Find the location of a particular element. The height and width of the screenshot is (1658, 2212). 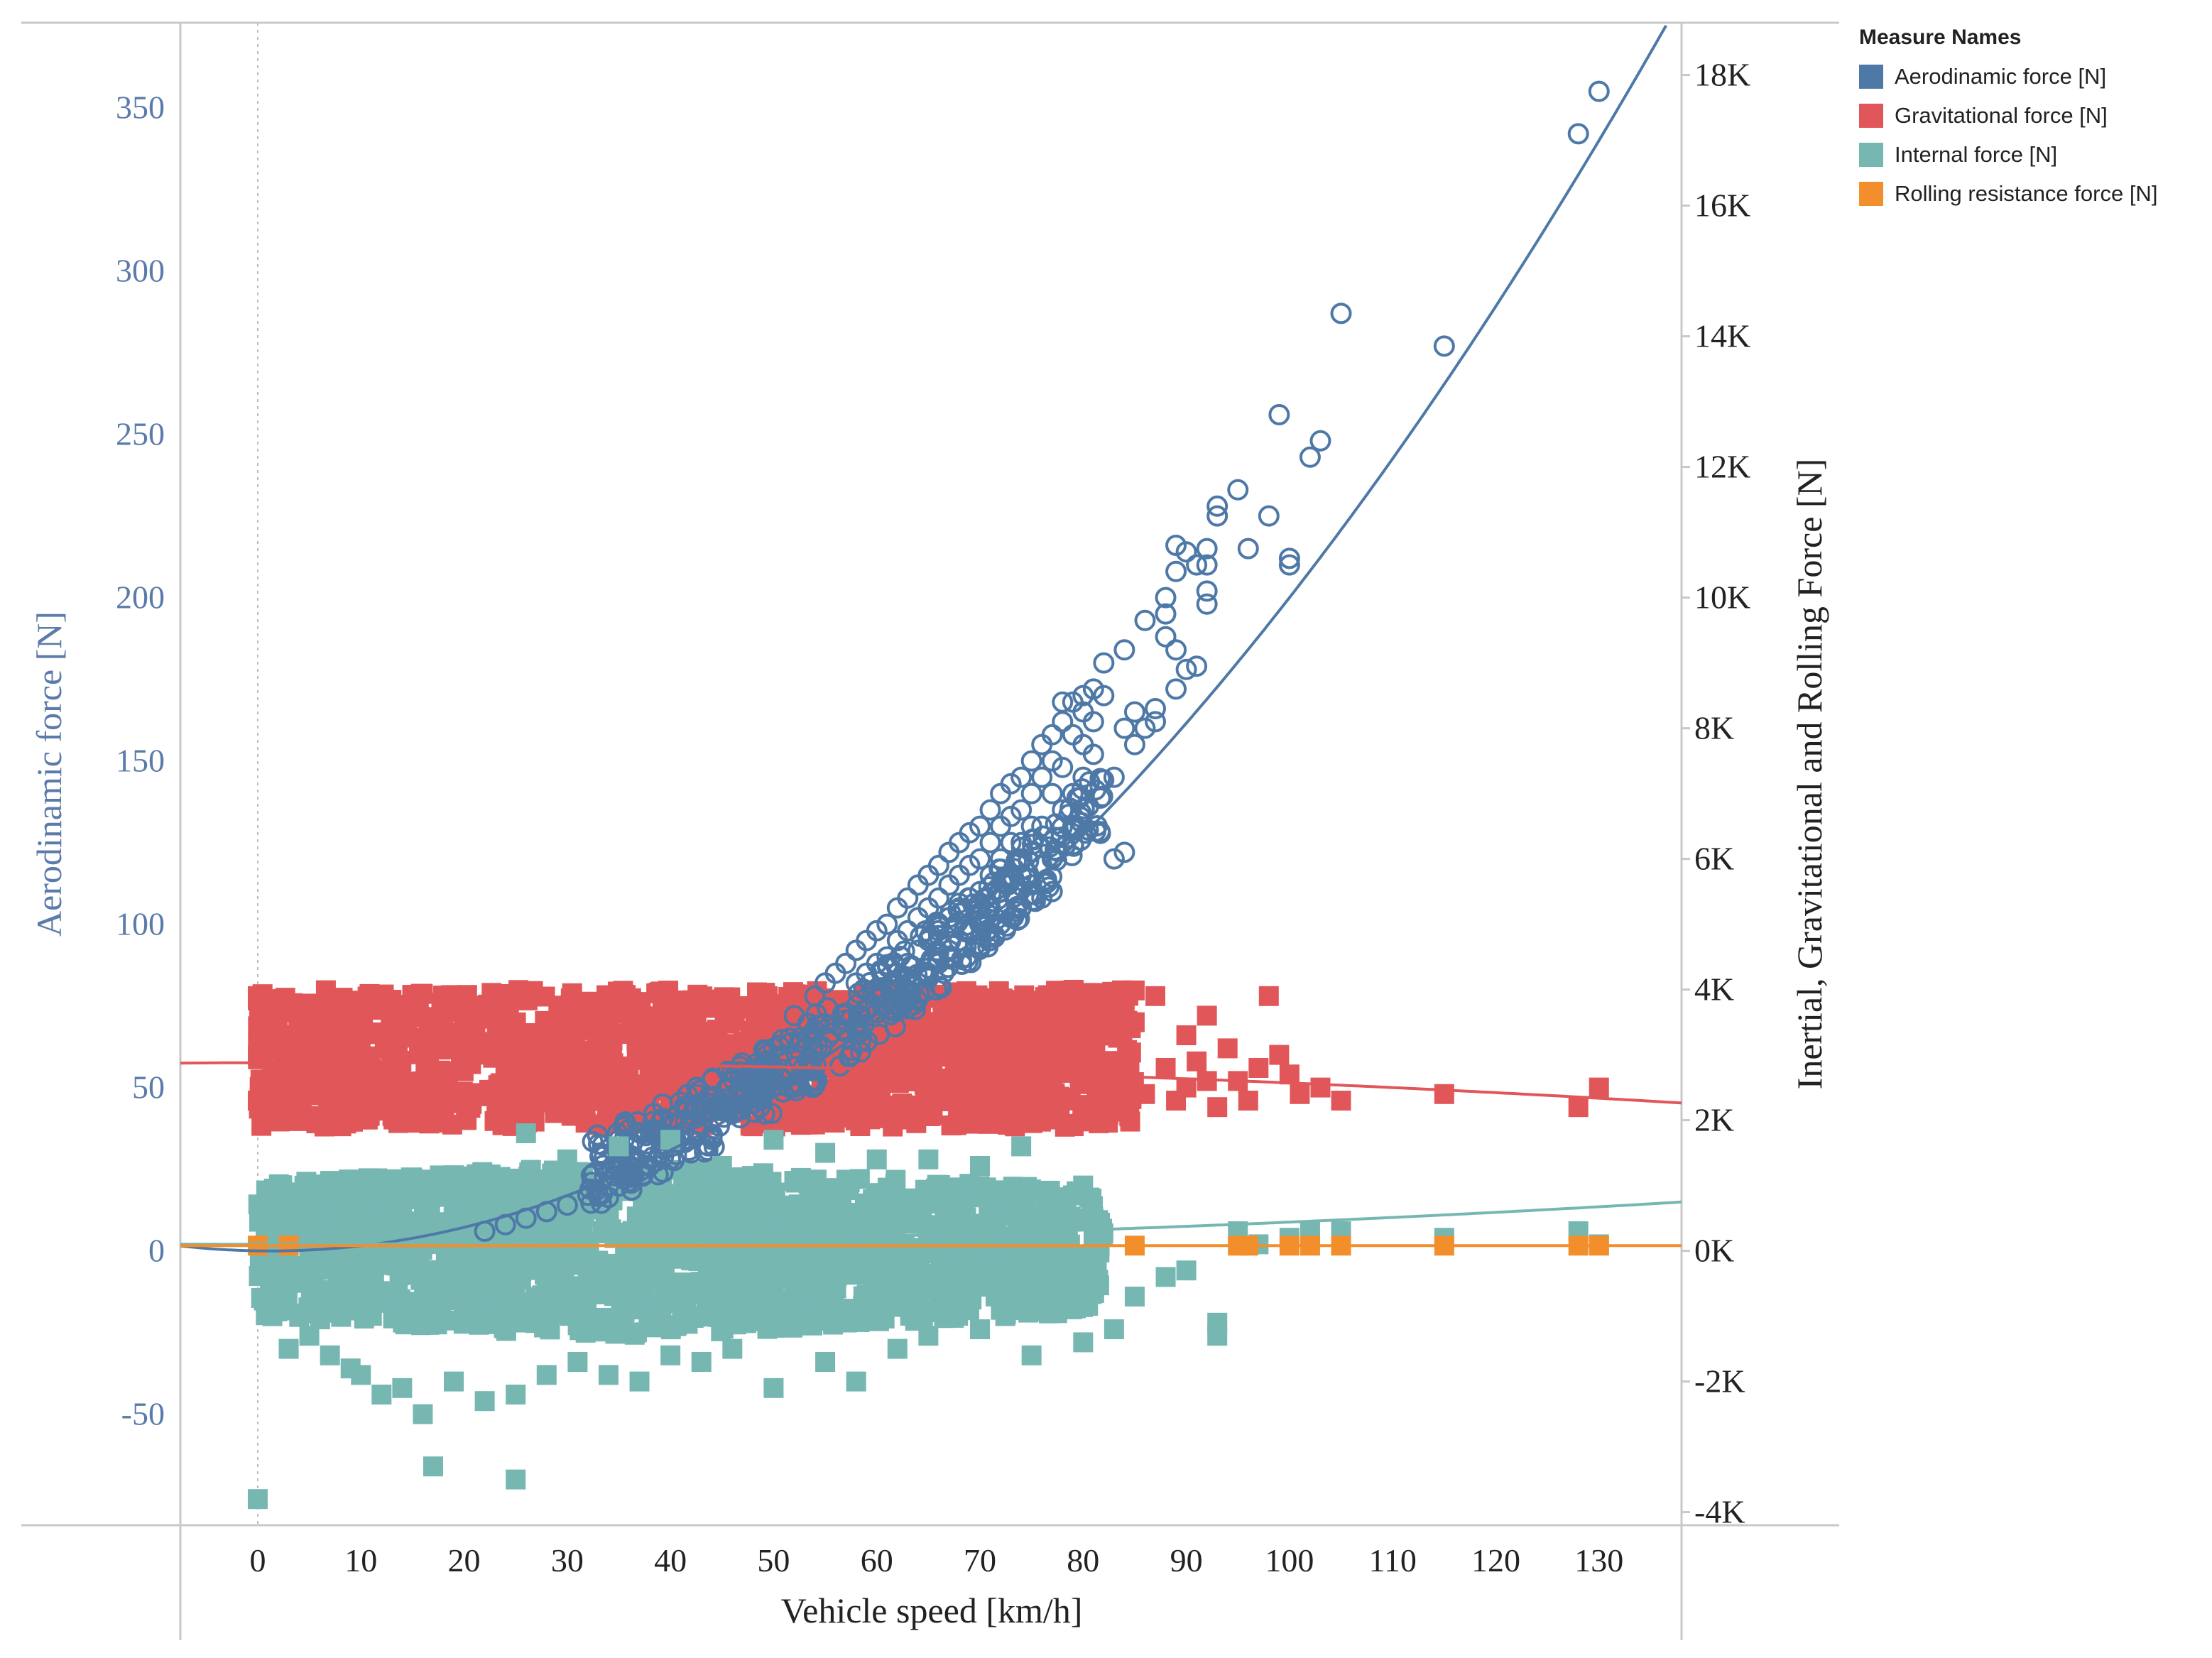

y-right-tick-label: 8K is located at coordinates (1714, 728).